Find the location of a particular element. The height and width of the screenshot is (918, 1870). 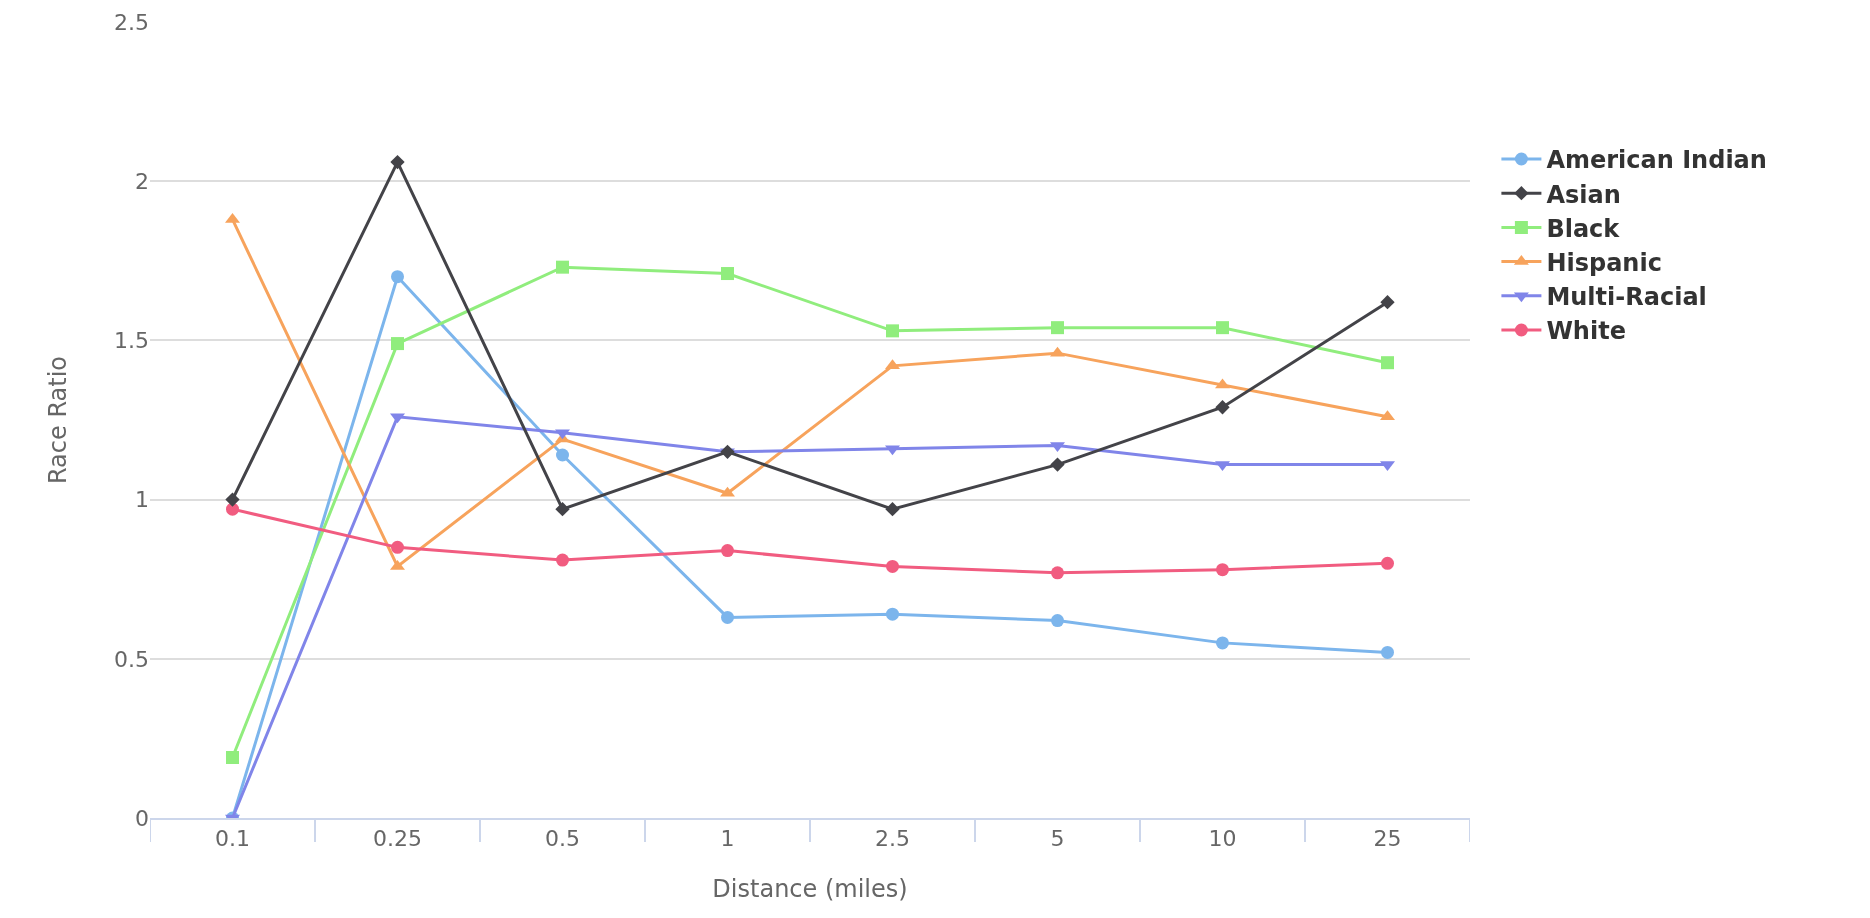

x-axis-title: Distance (miles) is located at coordinates (810, 889).